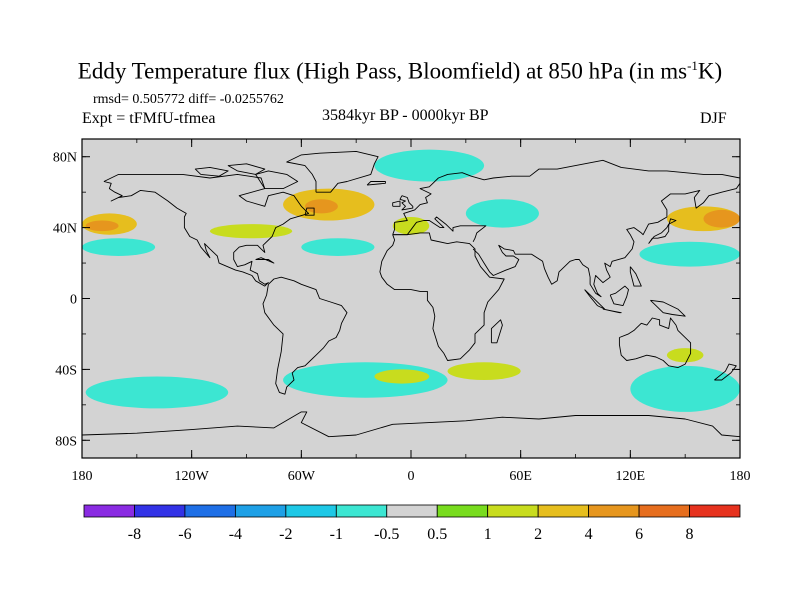 Image resolution: width=800 pixels, height=600 pixels. Describe the element at coordinates (488, 534) in the screenshot. I see `colorbar-label: 1` at that location.